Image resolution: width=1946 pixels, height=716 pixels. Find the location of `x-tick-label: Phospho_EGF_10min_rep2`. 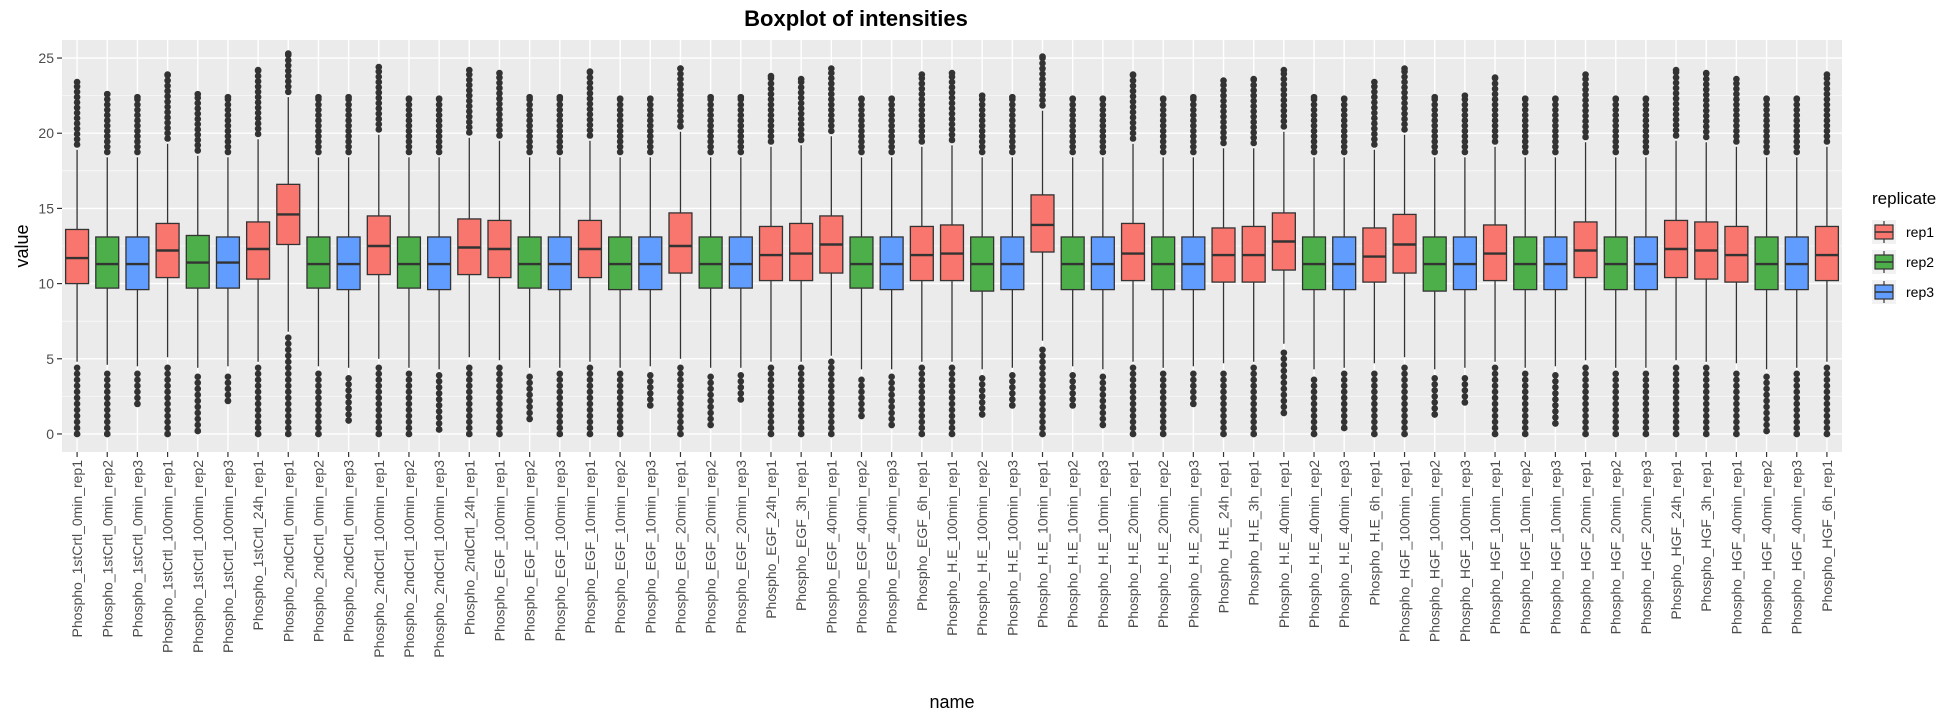

x-tick-label: Phospho_EGF_10min_rep2 is located at coordinates (620, 547).